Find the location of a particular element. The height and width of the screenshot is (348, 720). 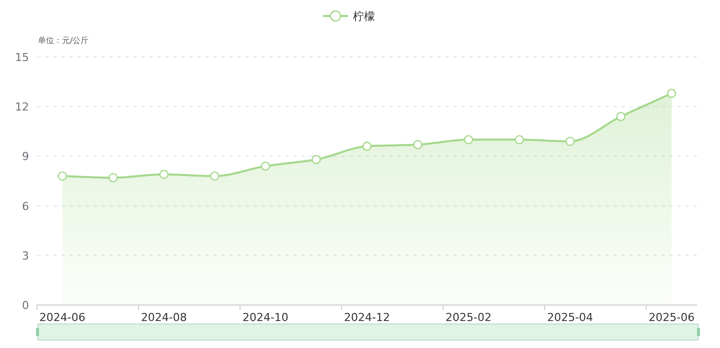

y-tick-label: 15 is located at coordinates (22, 57).